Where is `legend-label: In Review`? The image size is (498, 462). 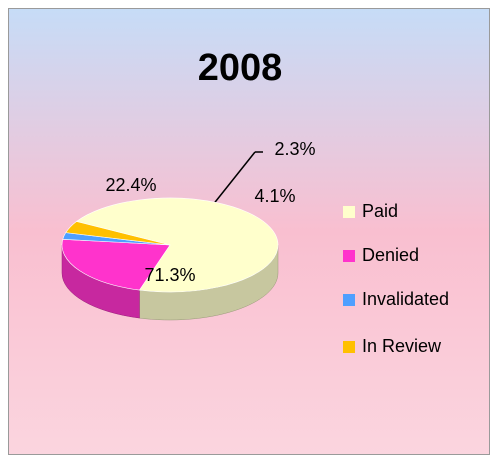
legend-label: In Review is located at coordinates (402, 346).